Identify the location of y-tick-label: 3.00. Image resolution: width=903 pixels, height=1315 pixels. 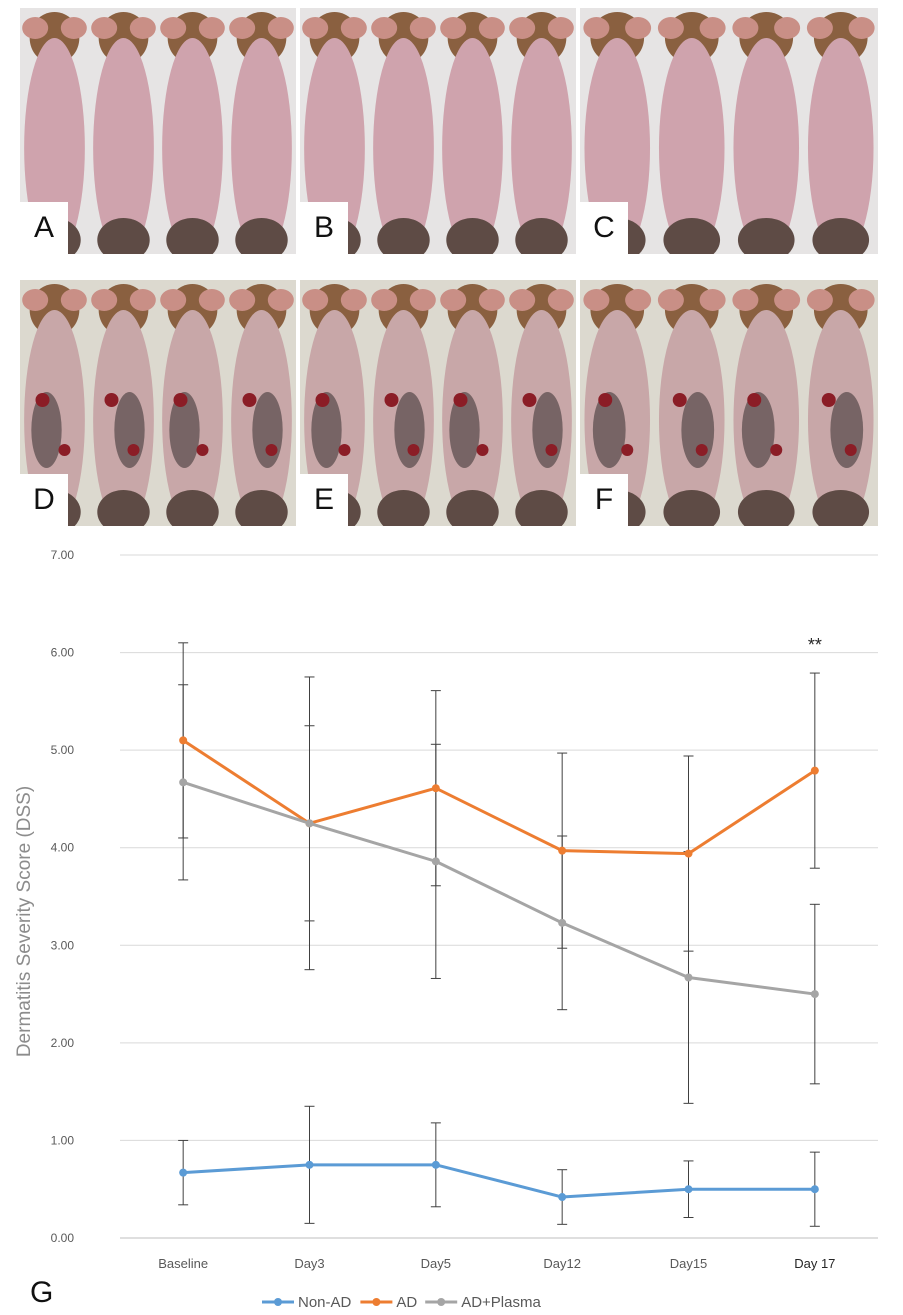
(63, 945).